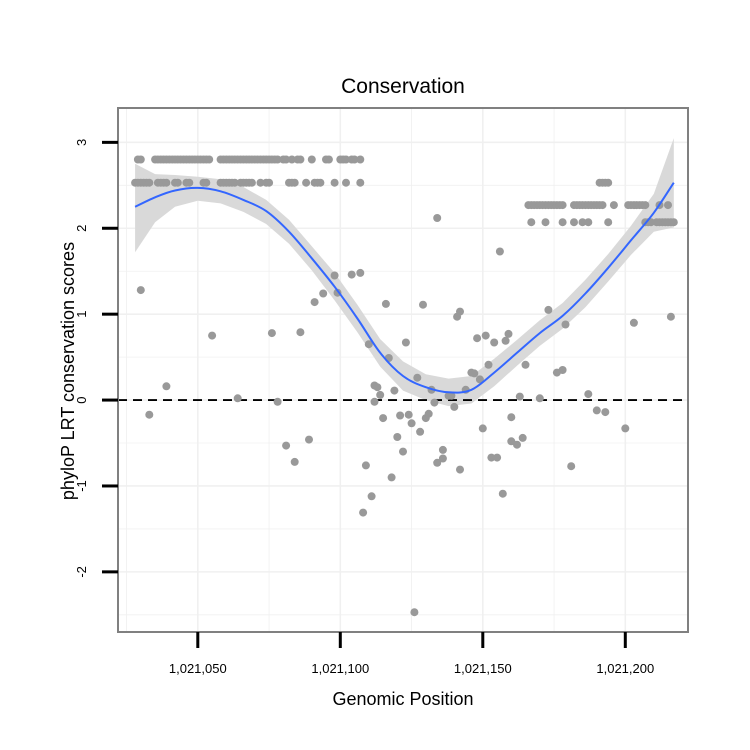  What do you see at coordinates (403, 86) in the screenshot?
I see `chart-title: Conservation` at bounding box center [403, 86].